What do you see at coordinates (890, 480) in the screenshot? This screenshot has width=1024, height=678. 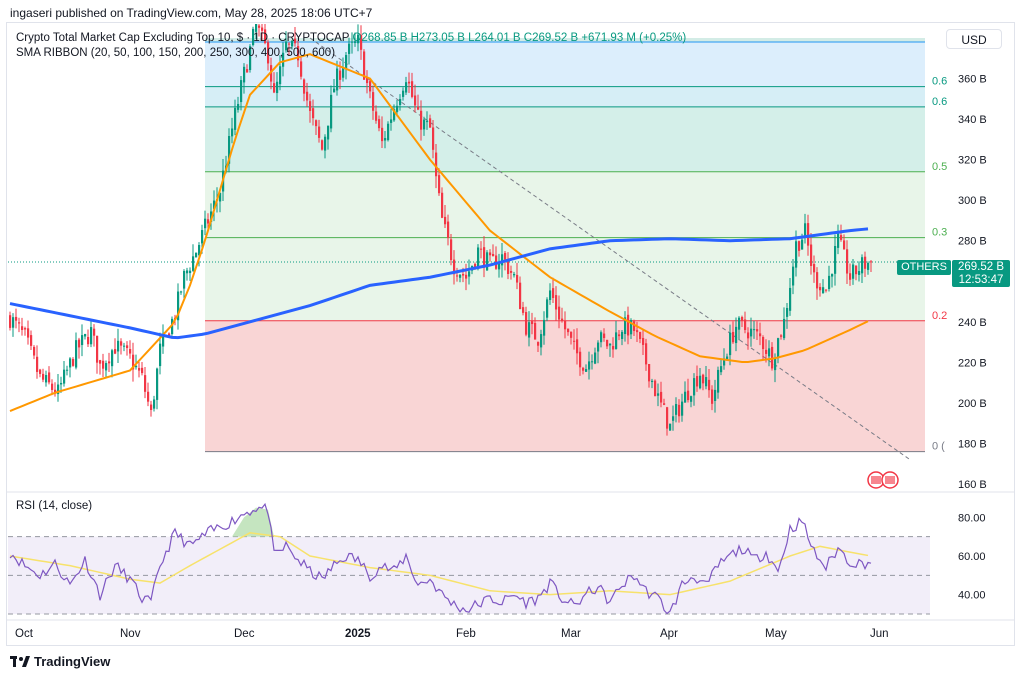 I see `us-flag-icon` at bounding box center [890, 480].